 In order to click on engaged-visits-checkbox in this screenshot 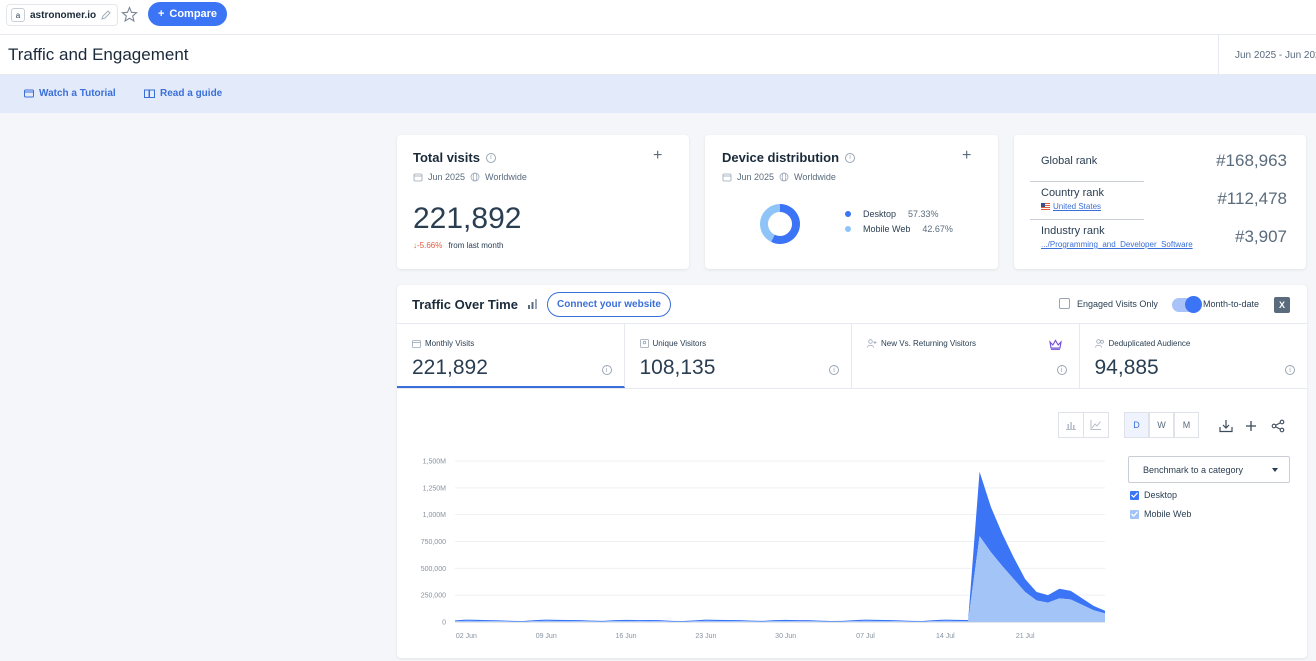, I will do `click(1064, 303)`.